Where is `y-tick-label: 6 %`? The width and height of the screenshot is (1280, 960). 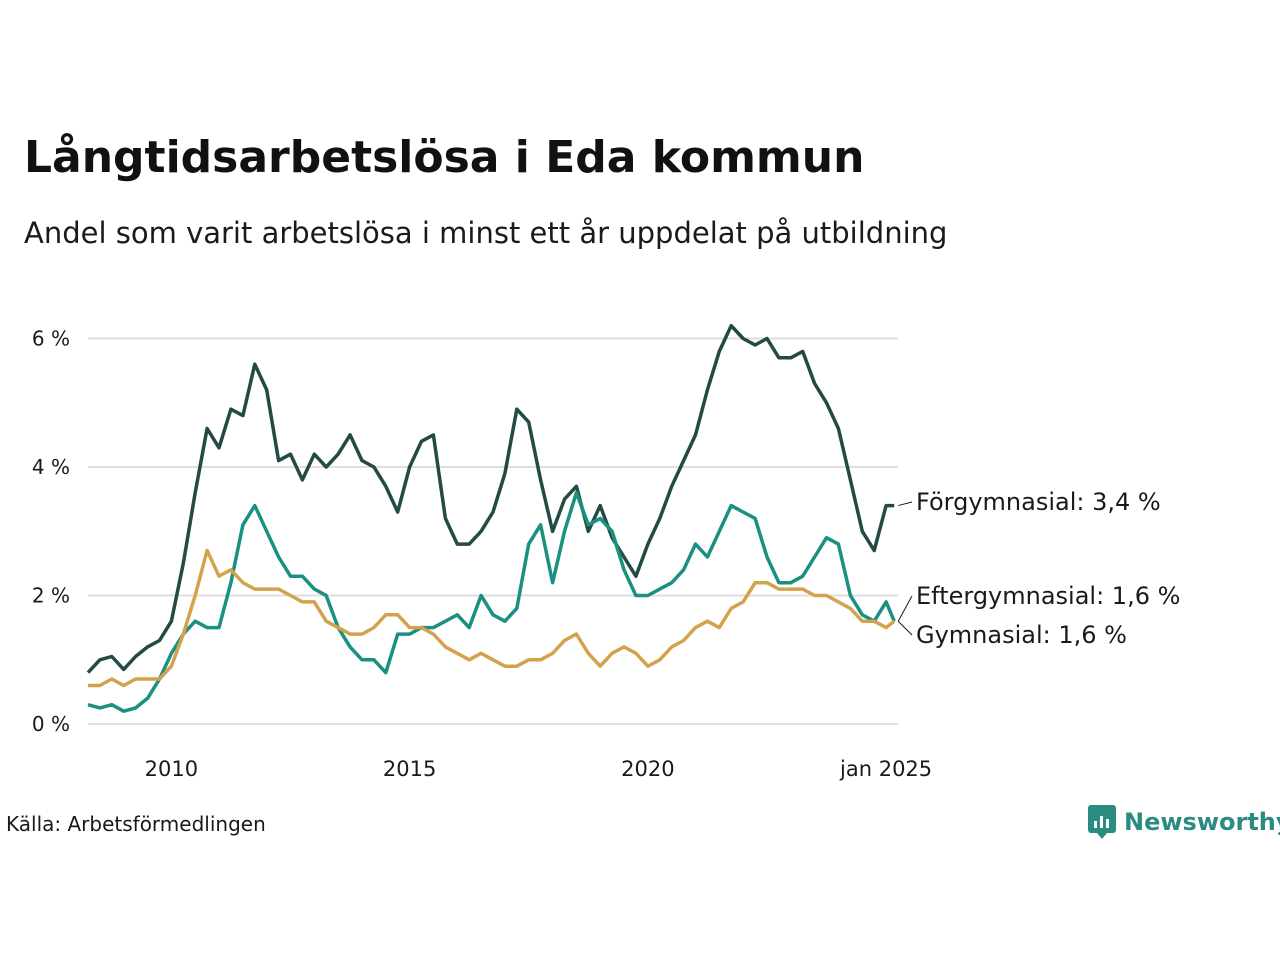
y-tick-label: 6 % is located at coordinates (51, 339).